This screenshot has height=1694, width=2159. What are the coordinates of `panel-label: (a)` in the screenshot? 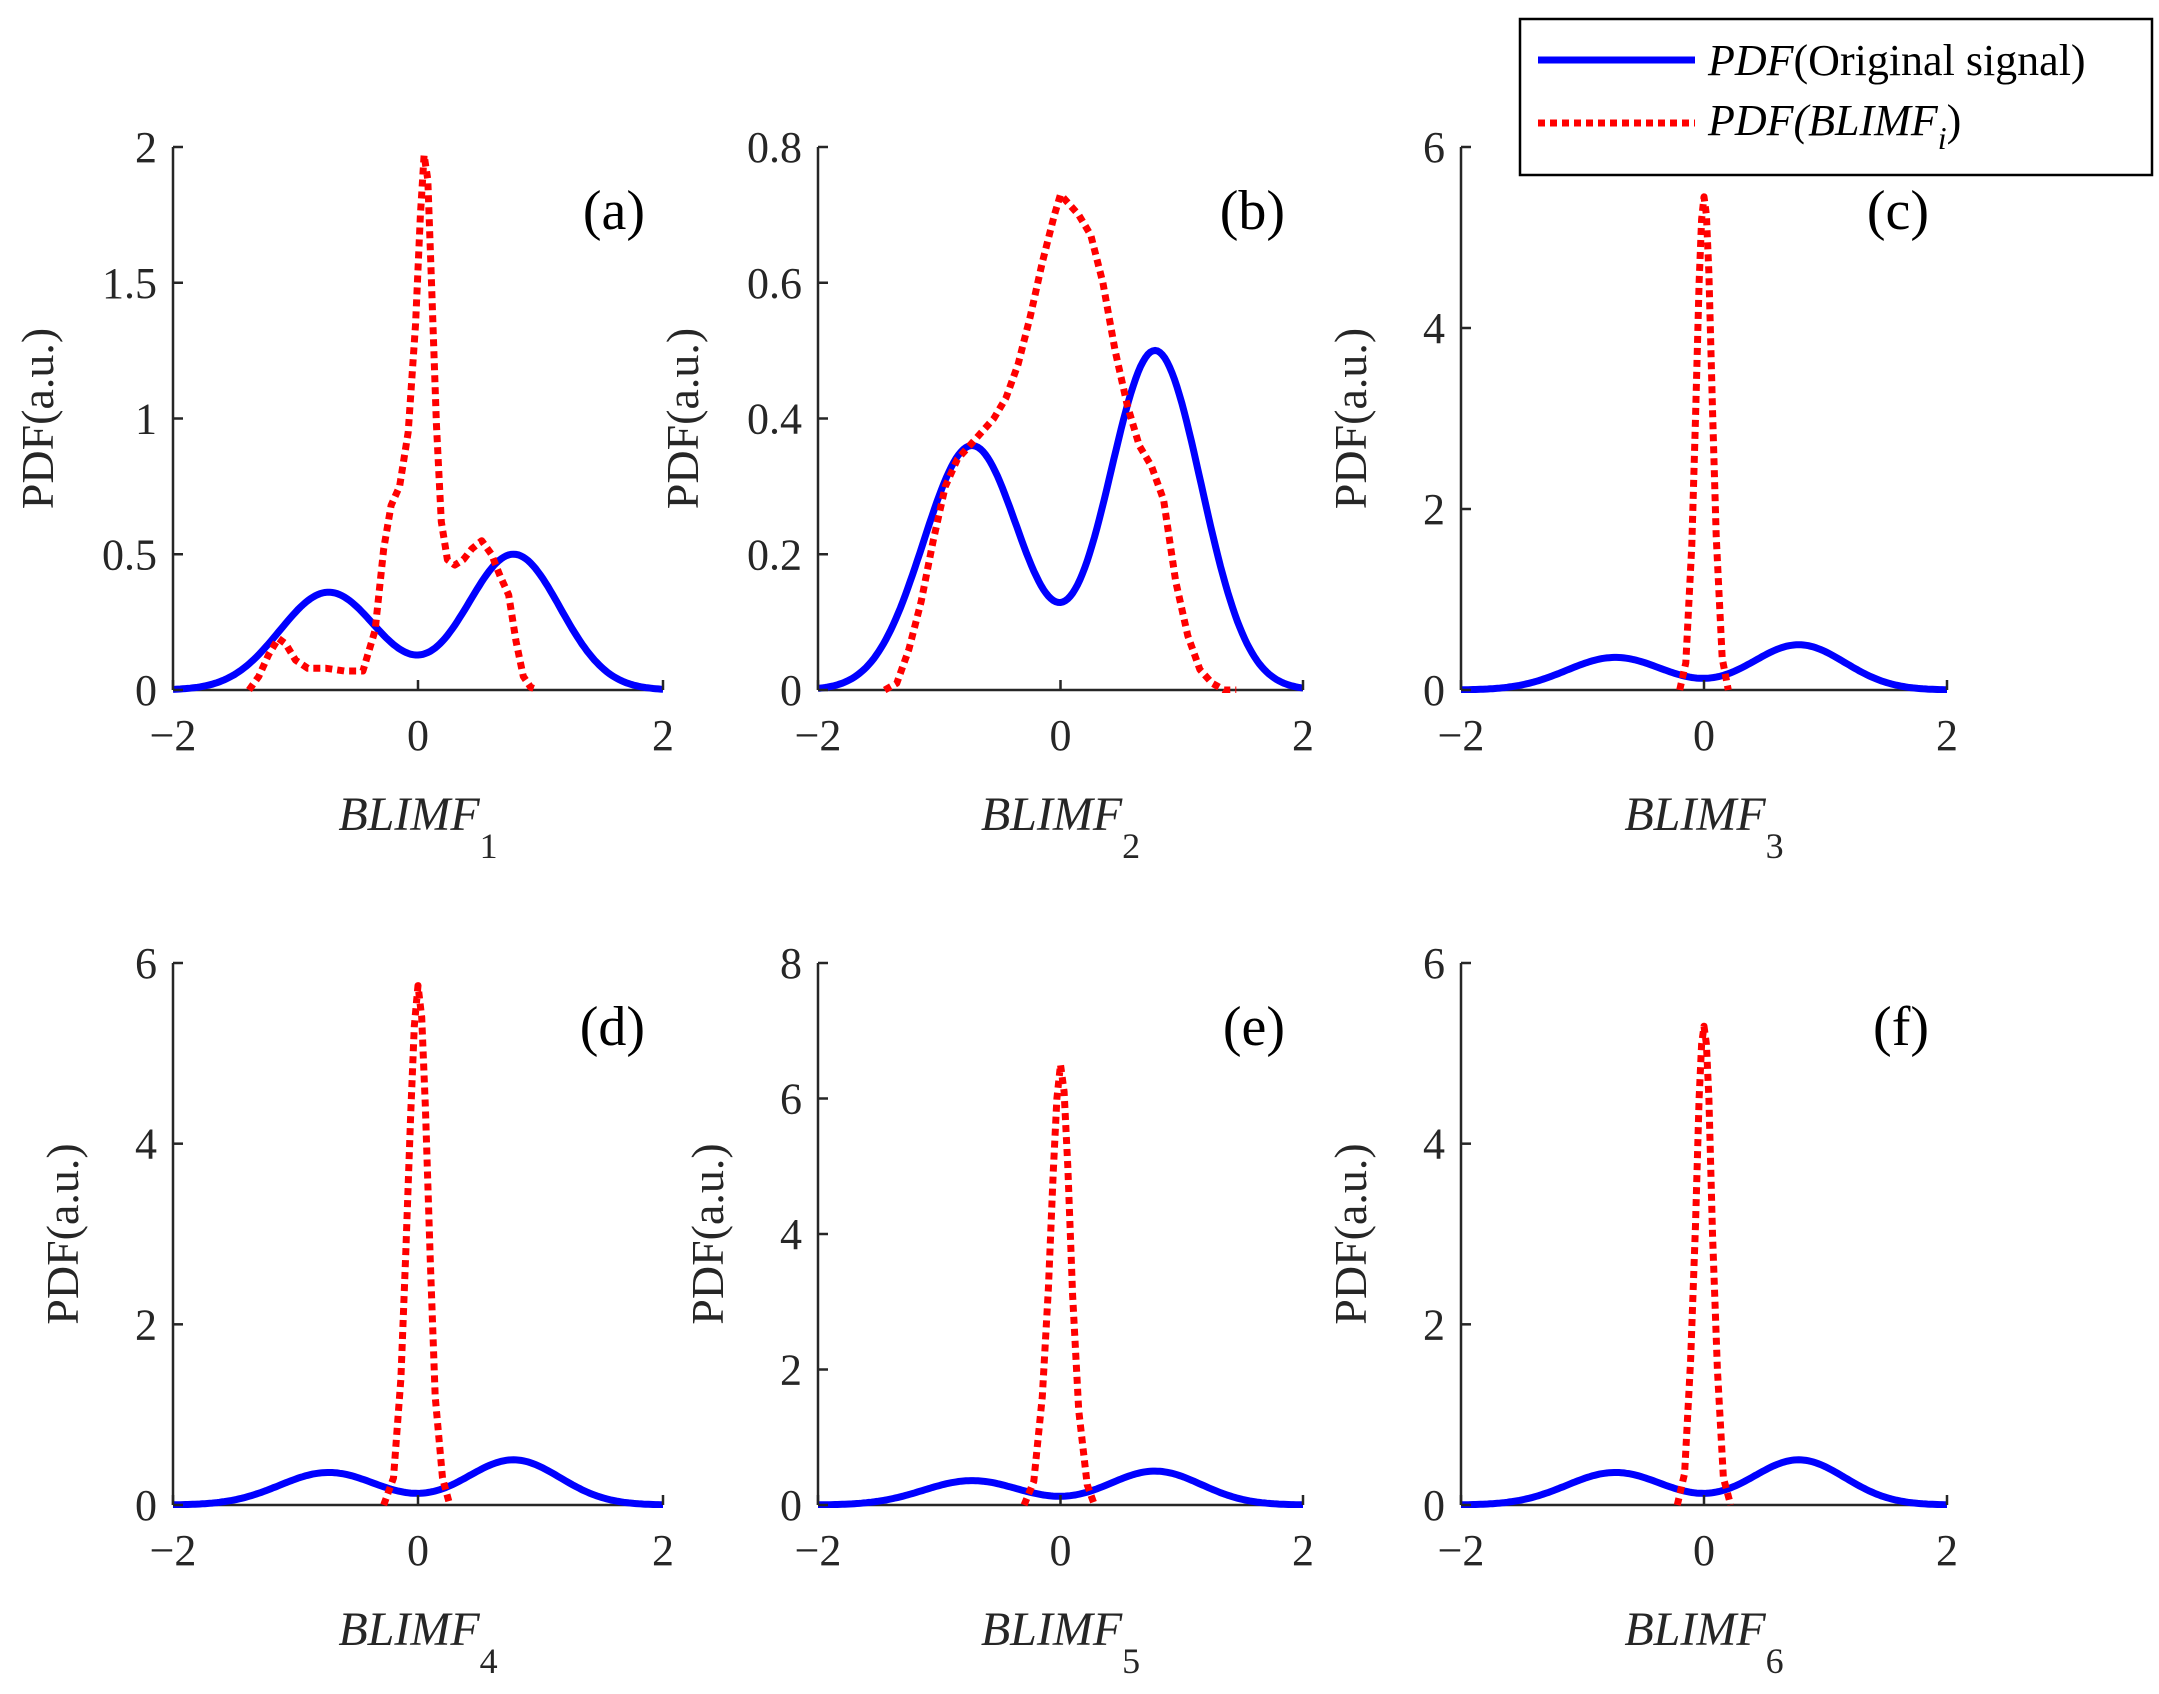 It's located at (614, 211).